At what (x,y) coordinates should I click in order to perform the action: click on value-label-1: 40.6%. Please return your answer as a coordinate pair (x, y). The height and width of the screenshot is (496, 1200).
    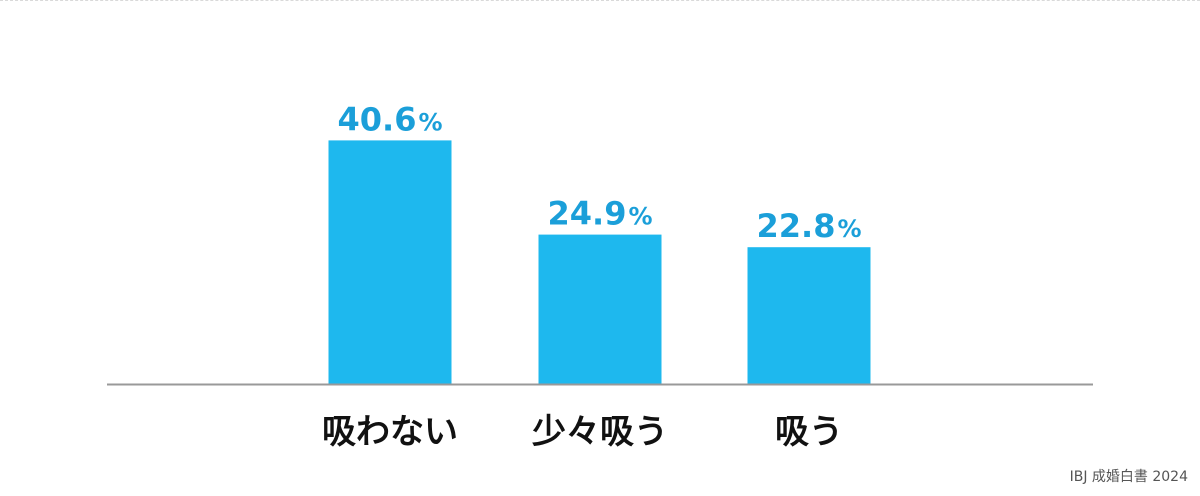
    Looking at the image, I should click on (390, 119).